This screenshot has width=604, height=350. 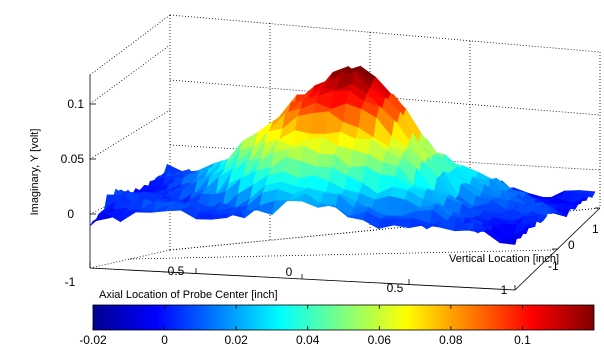 I want to click on x-tick-label: 1, so click(x=504, y=290).